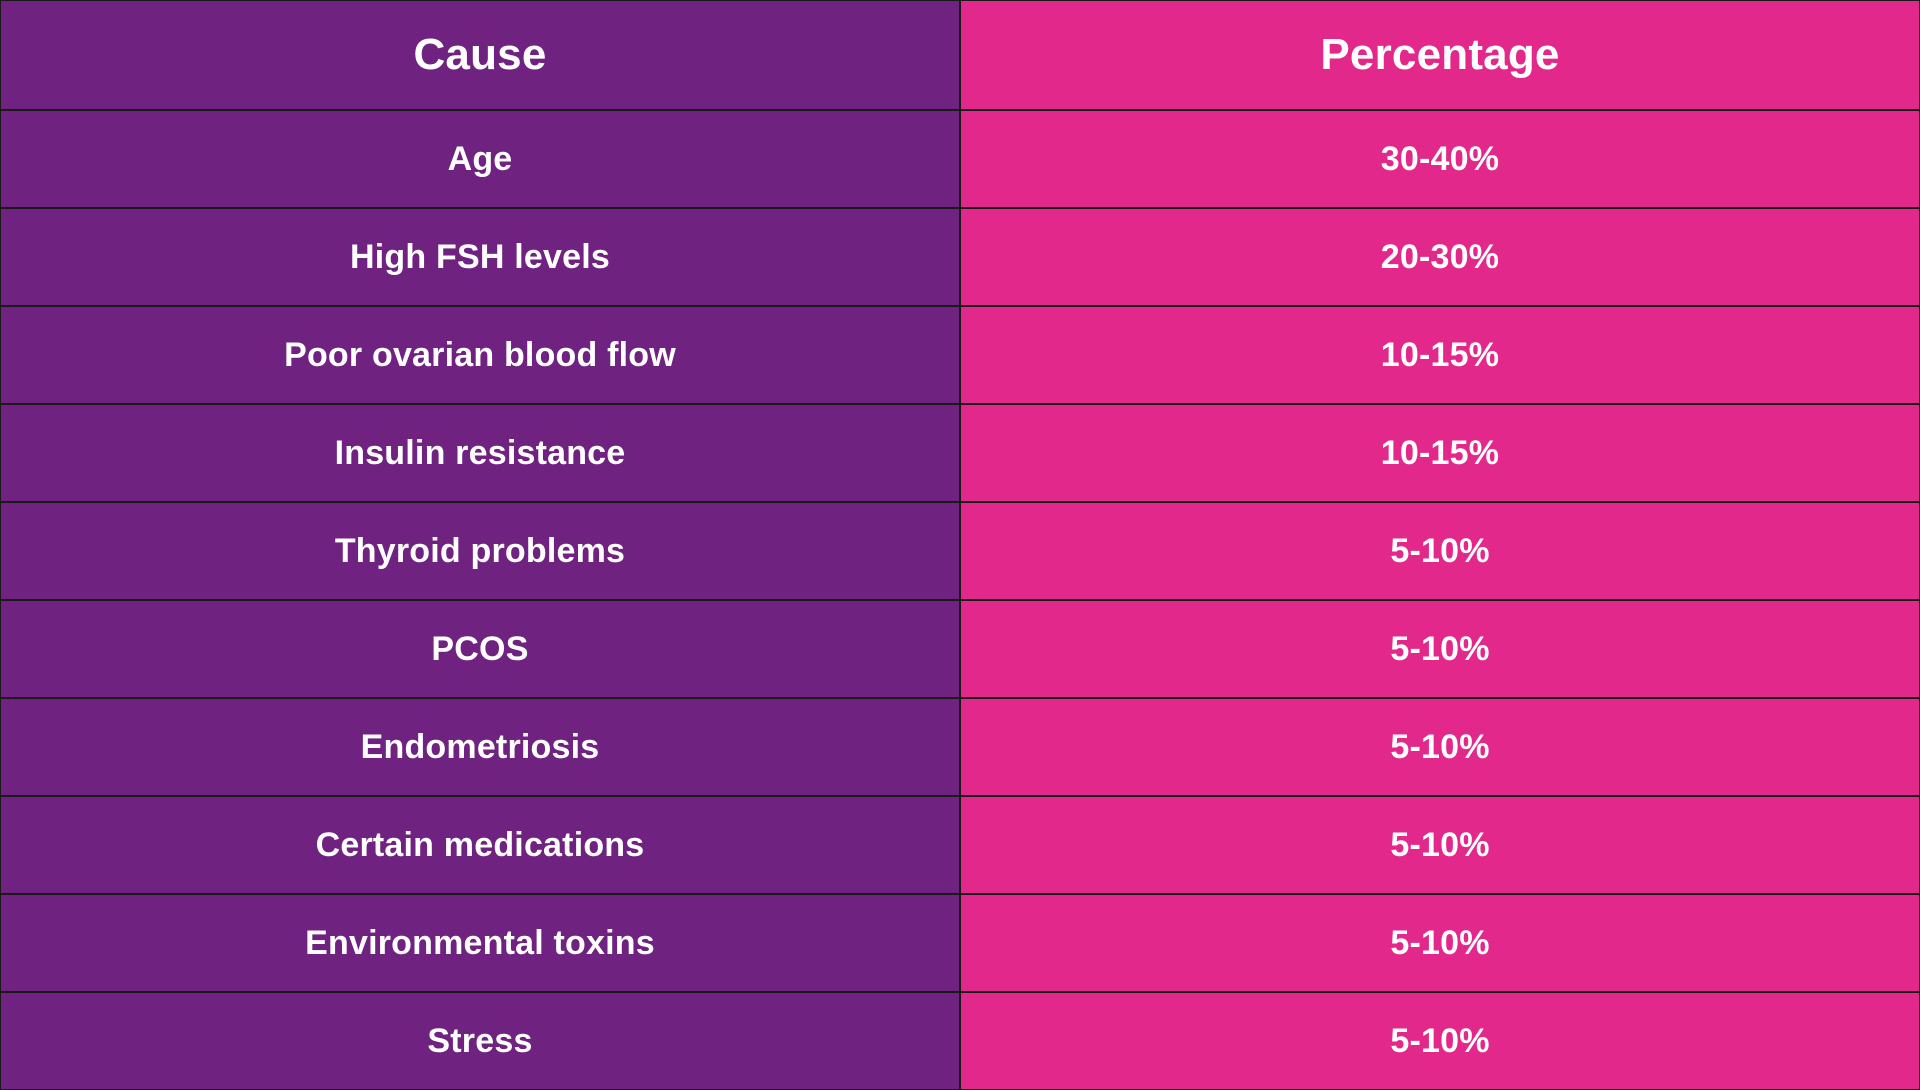 The height and width of the screenshot is (1090, 1920). Describe the element at coordinates (480, 1041) in the screenshot. I see `cause-cell: Stress` at that location.